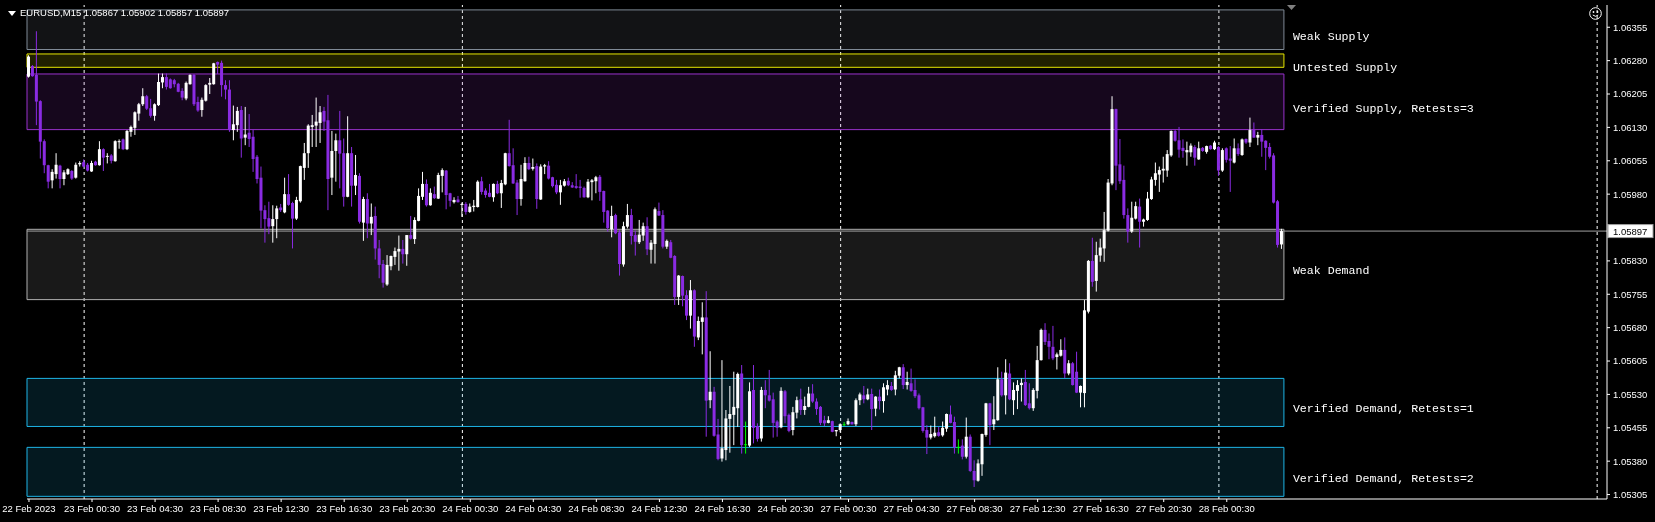 The height and width of the screenshot is (522, 1655). What do you see at coordinates (1100, 508) in the screenshot?
I see `x-tick-label: 27 Feb 16:30` at bounding box center [1100, 508].